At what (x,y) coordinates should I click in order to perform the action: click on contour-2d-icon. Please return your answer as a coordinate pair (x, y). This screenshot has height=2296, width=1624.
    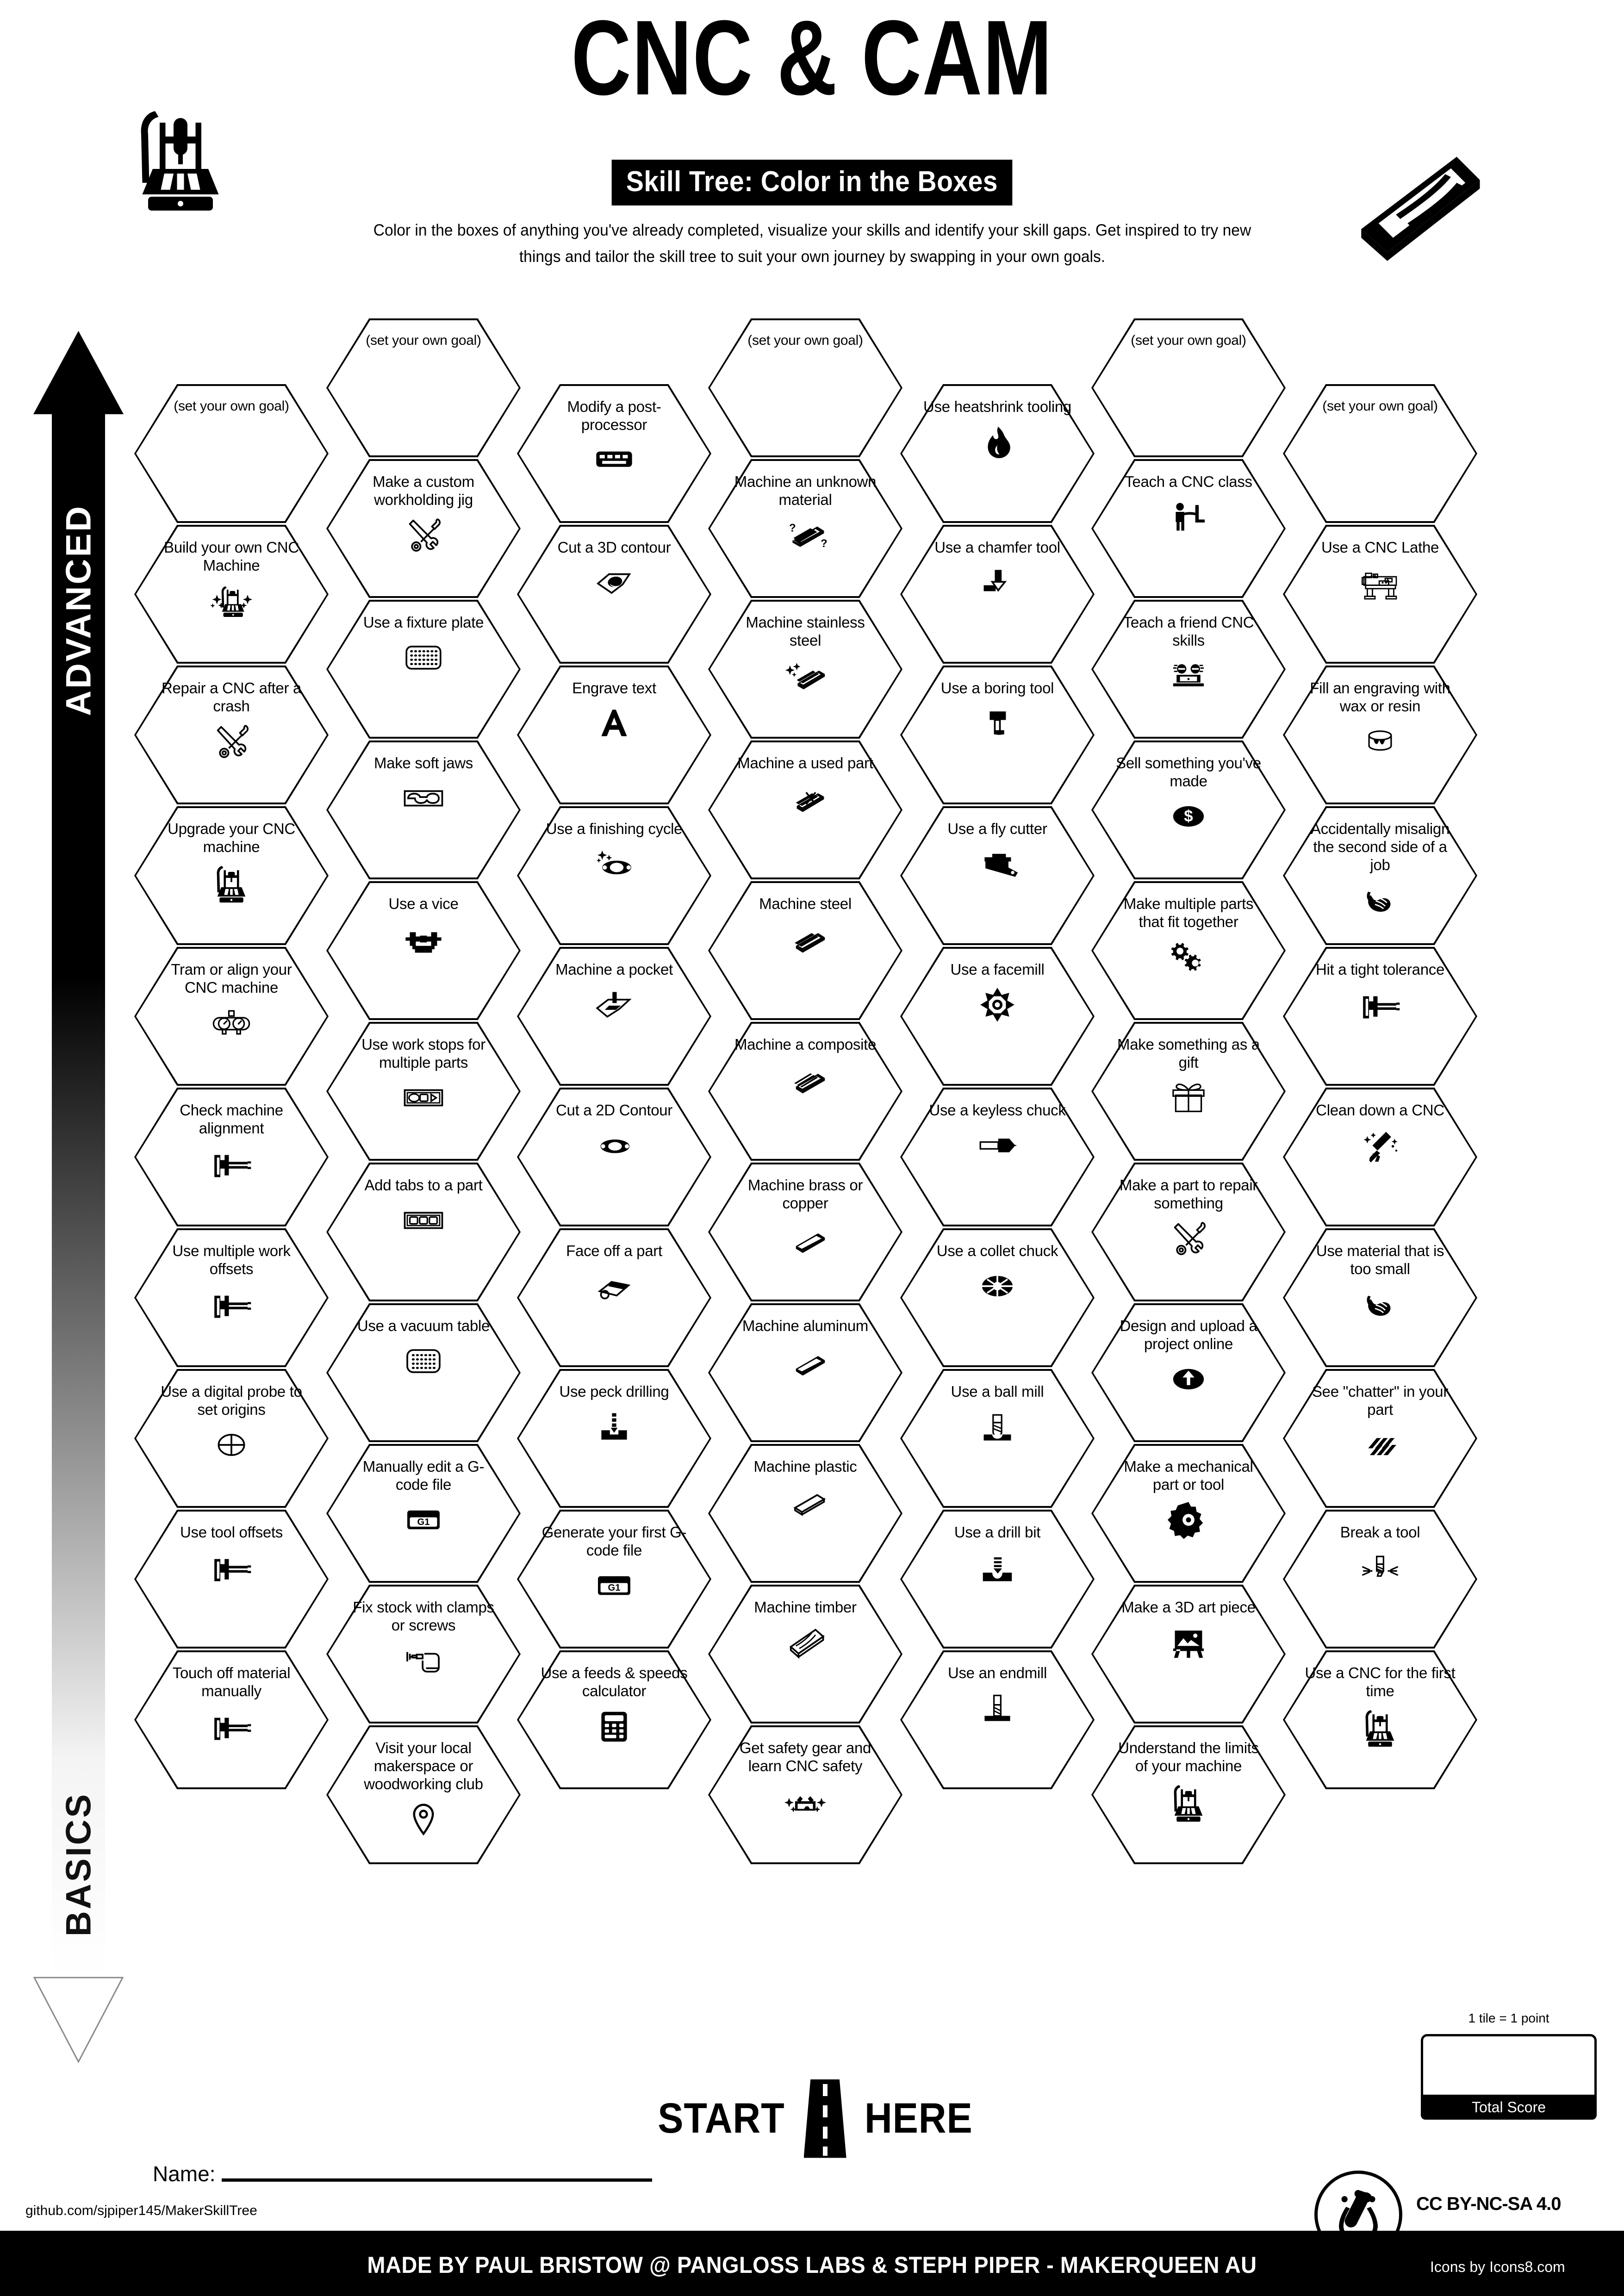
    Looking at the image, I should click on (614, 1145).